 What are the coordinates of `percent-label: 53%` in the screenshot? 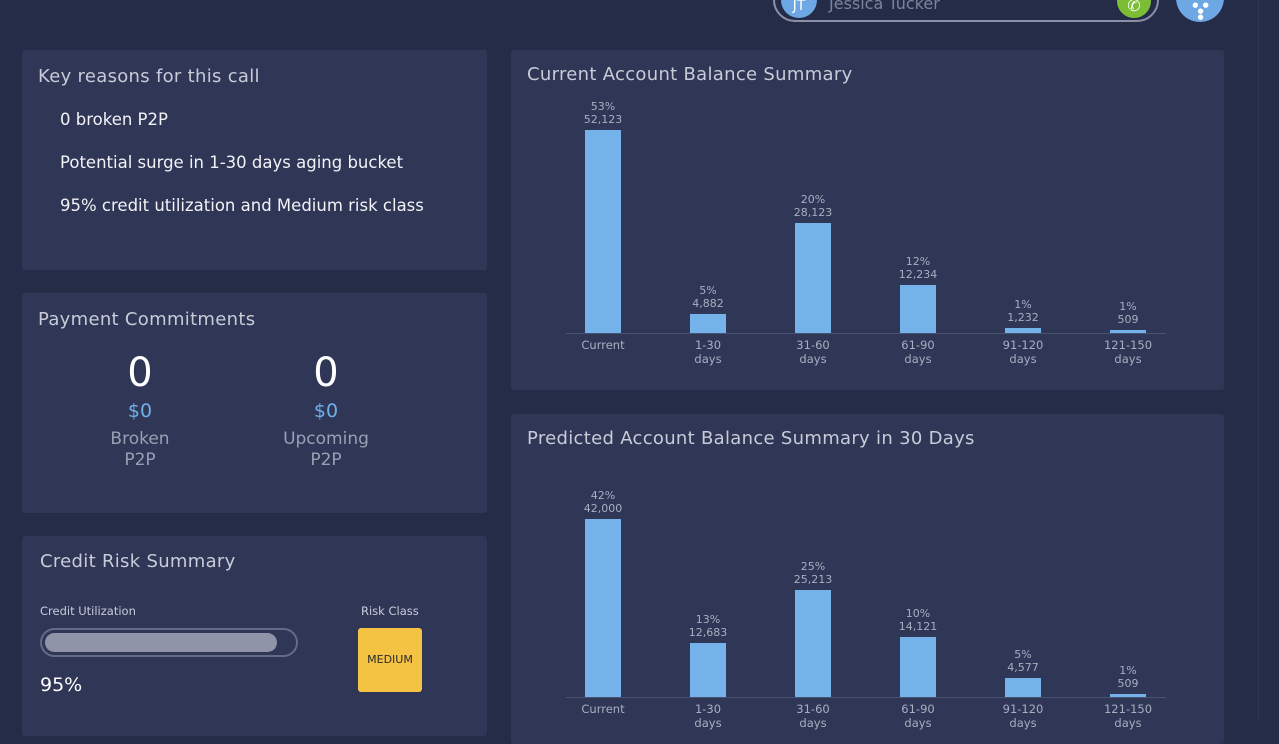 It's located at (603, 106).